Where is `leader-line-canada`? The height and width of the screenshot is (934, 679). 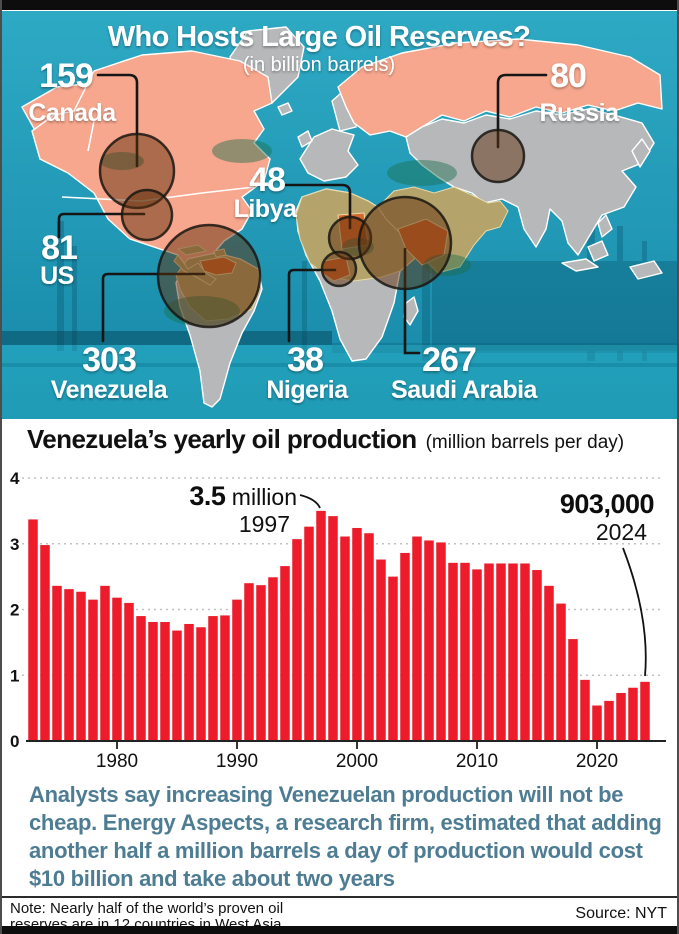 leader-line-canada is located at coordinates (117, 120).